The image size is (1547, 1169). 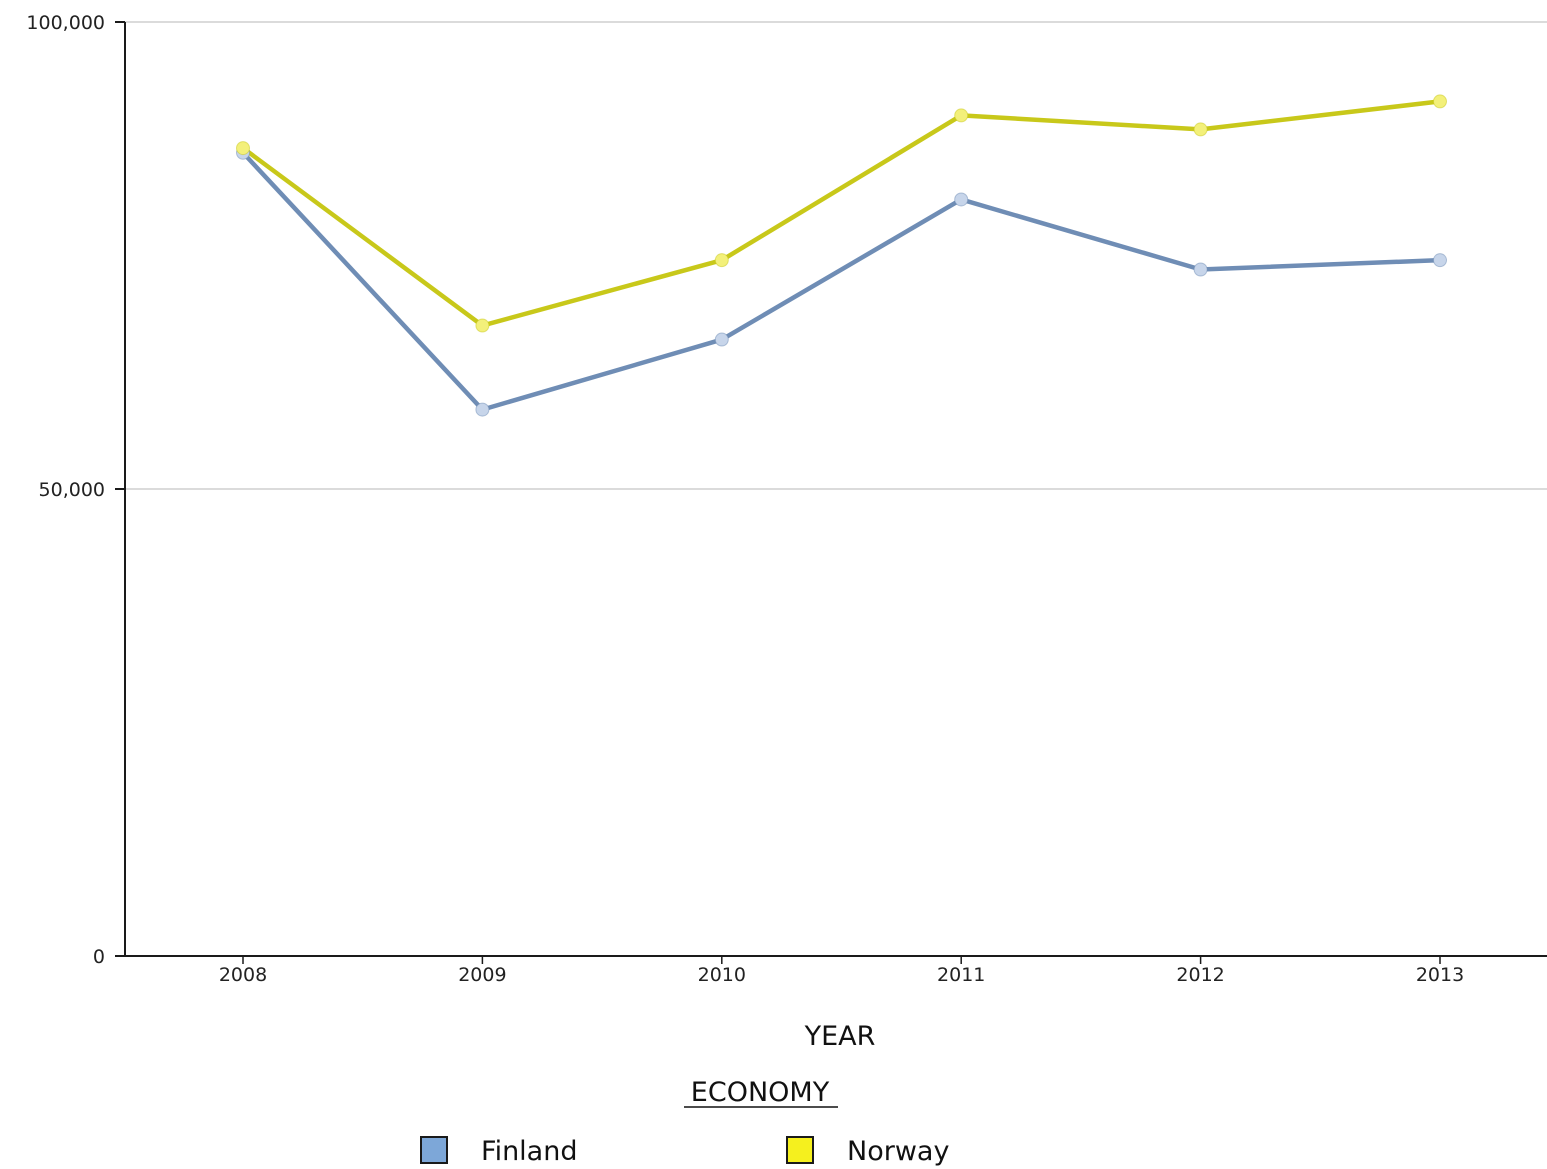 I want to click on x-tick-label: 2009, so click(x=482, y=975).